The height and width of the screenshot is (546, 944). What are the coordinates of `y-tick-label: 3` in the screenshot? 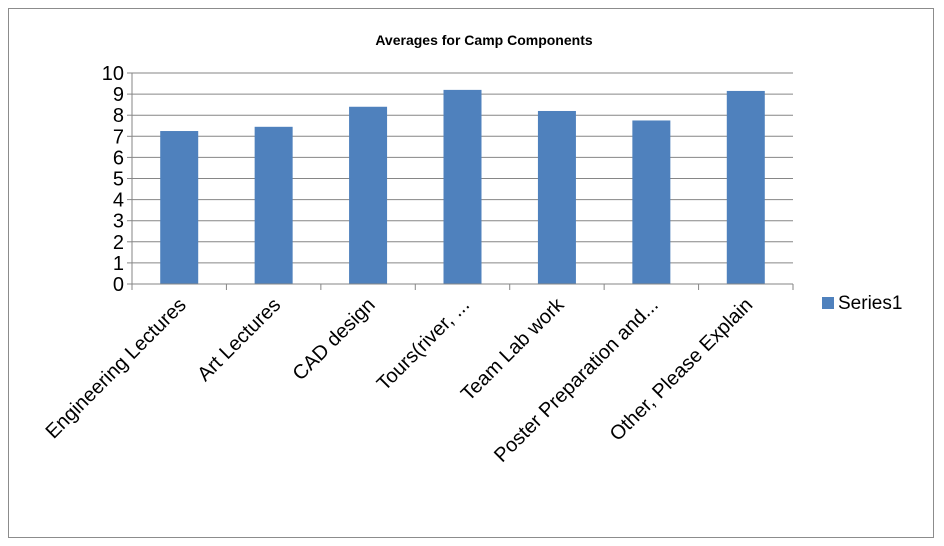 It's located at (118, 222).